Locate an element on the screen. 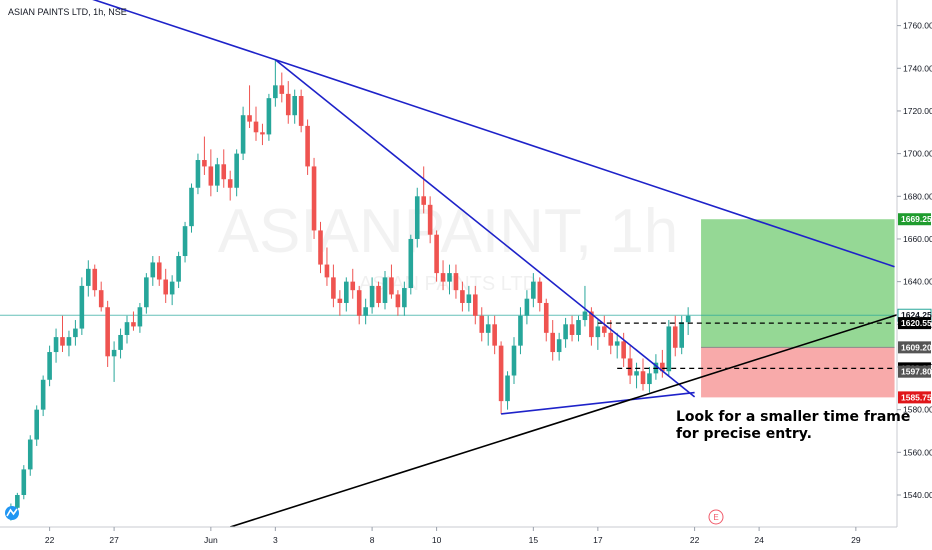 The image size is (932, 550). event-label: E is located at coordinates (715, 517).